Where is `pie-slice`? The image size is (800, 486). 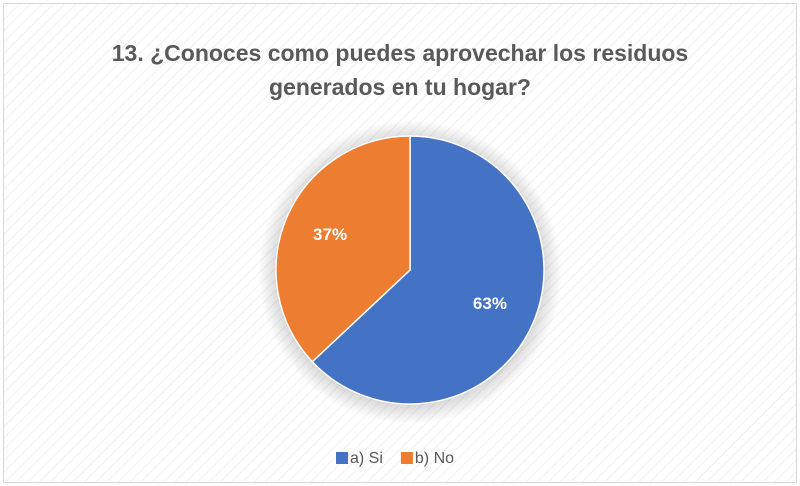
pie-slice is located at coordinates (343, 249).